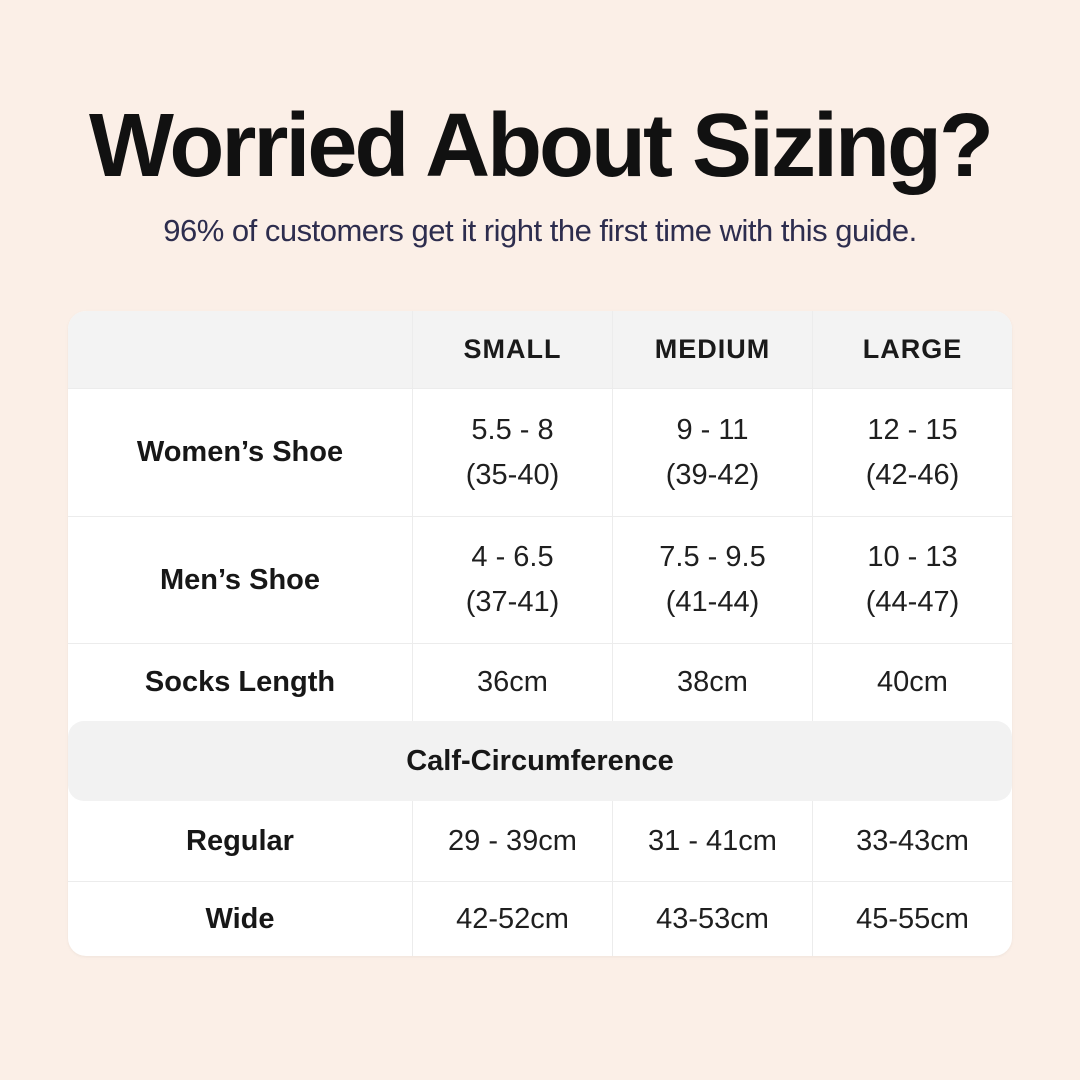  I want to click on table-row-regular: Regular 29 - 39cm 31 - 41cm 33-43cm, so click(540, 841).